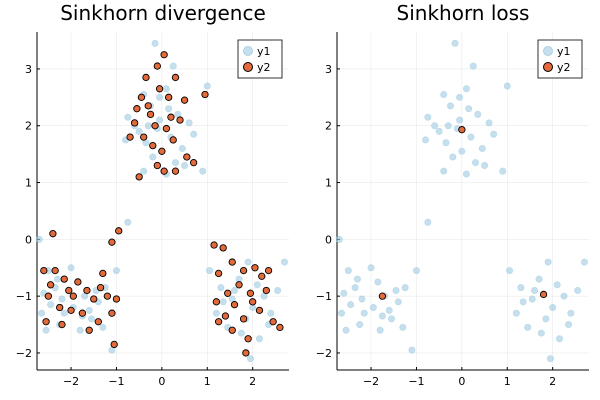  Describe the element at coordinates (207, 381) in the screenshot. I see `x-tick-label: 1` at that location.